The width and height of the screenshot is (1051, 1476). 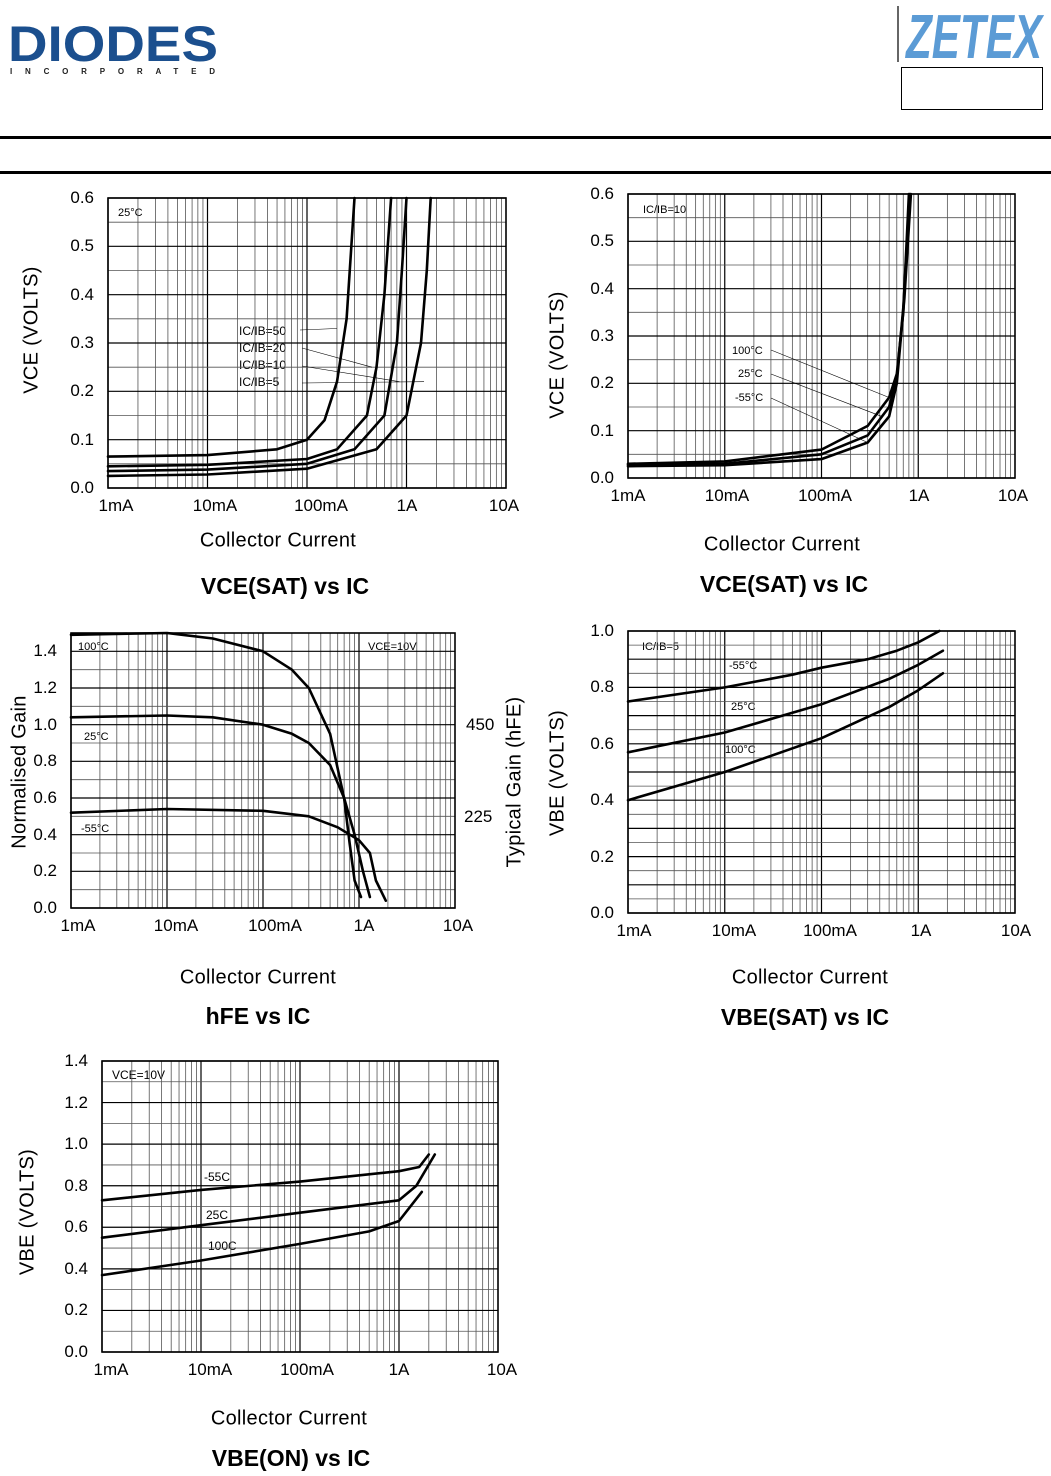 What do you see at coordinates (118, 49) in the screenshot?
I see `diodes-logo: DIODES INCORPORATED` at bounding box center [118, 49].